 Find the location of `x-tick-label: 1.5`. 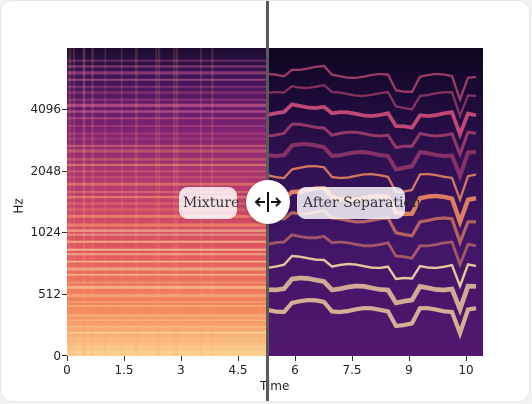

x-tick-label: 1.5 is located at coordinates (124, 370).